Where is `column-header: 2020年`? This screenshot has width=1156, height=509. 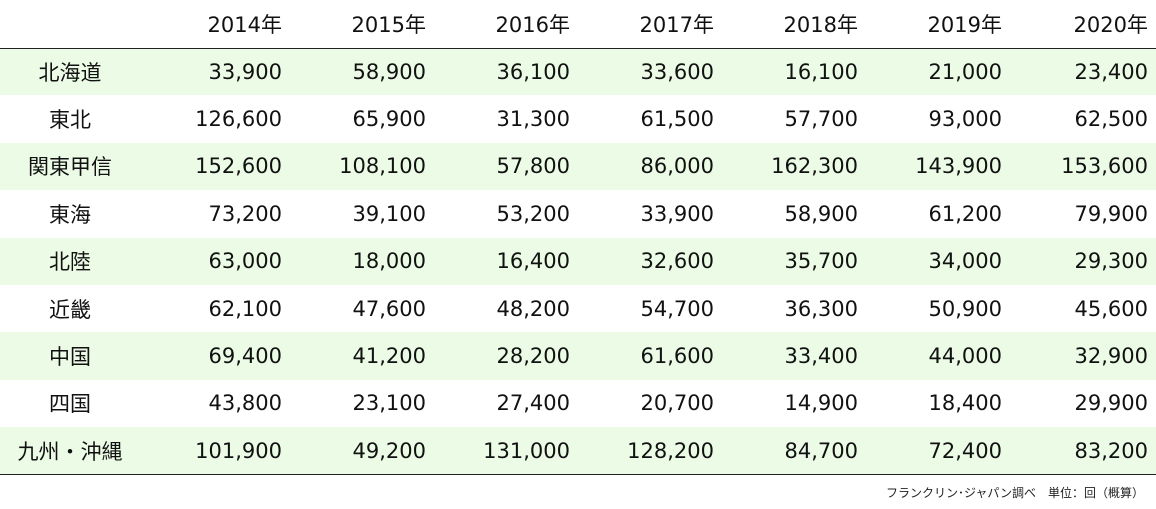
column-header: 2020年 is located at coordinates (1110, 24).